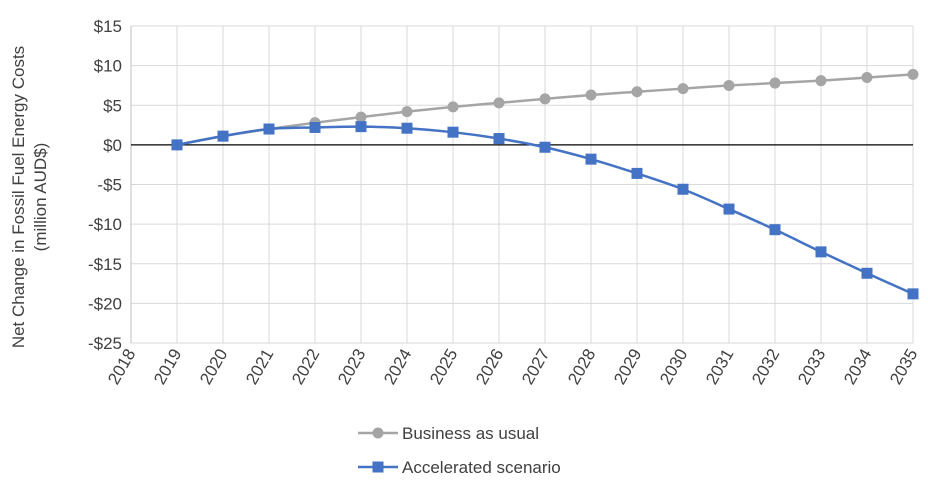 The width and height of the screenshot is (940, 497). Describe the element at coordinates (259, 367) in the screenshot. I see `x-tick-label: 2021` at that location.